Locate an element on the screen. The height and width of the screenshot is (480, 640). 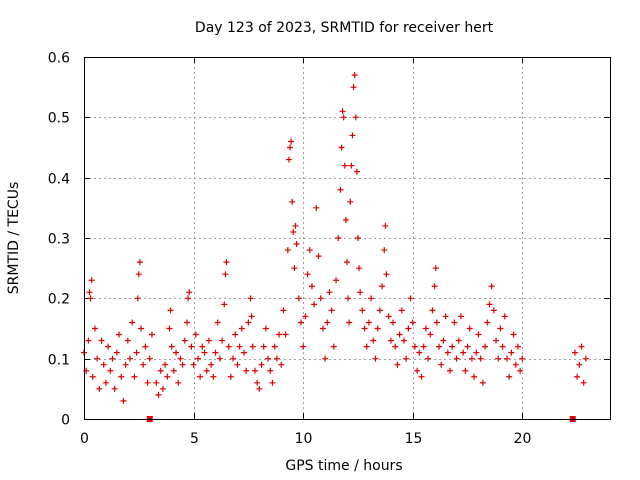
x-tick-labels: 0 5 10 15 20 is located at coordinates (305, 439).